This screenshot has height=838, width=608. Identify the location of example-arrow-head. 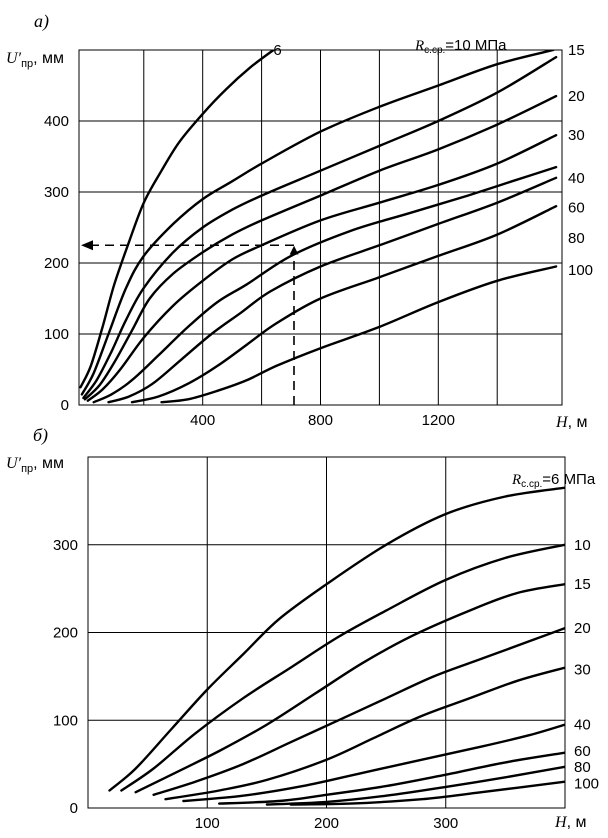
(87, 245).